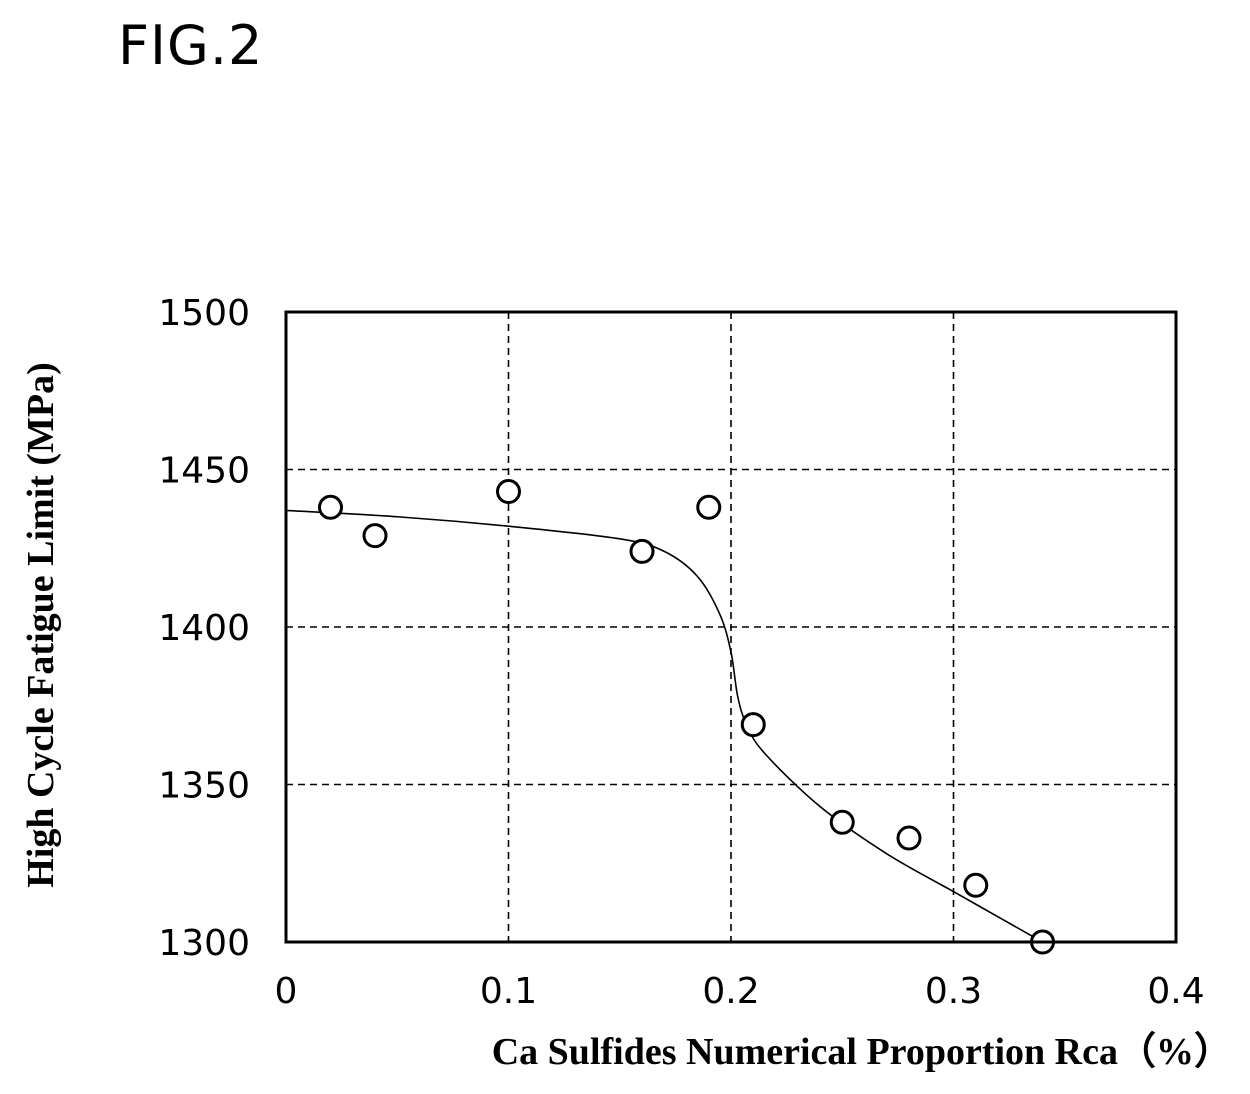  What do you see at coordinates (204, 786) in the screenshot?
I see `y-tick-label: 1350` at bounding box center [204, 786].